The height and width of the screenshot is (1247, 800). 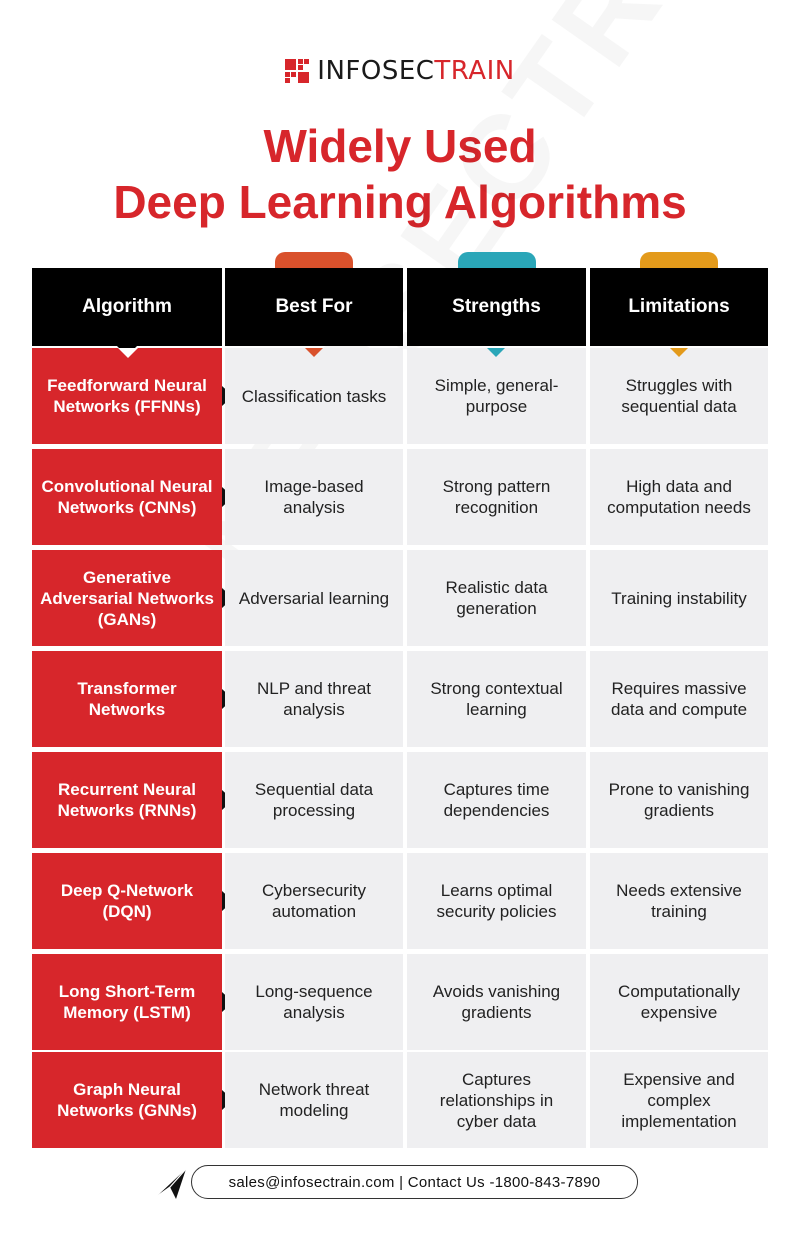 What do you see at coordinates (171, 1183) in the screenshot?
I see `paper-plane-icon` at bounding box center [171, 1183].